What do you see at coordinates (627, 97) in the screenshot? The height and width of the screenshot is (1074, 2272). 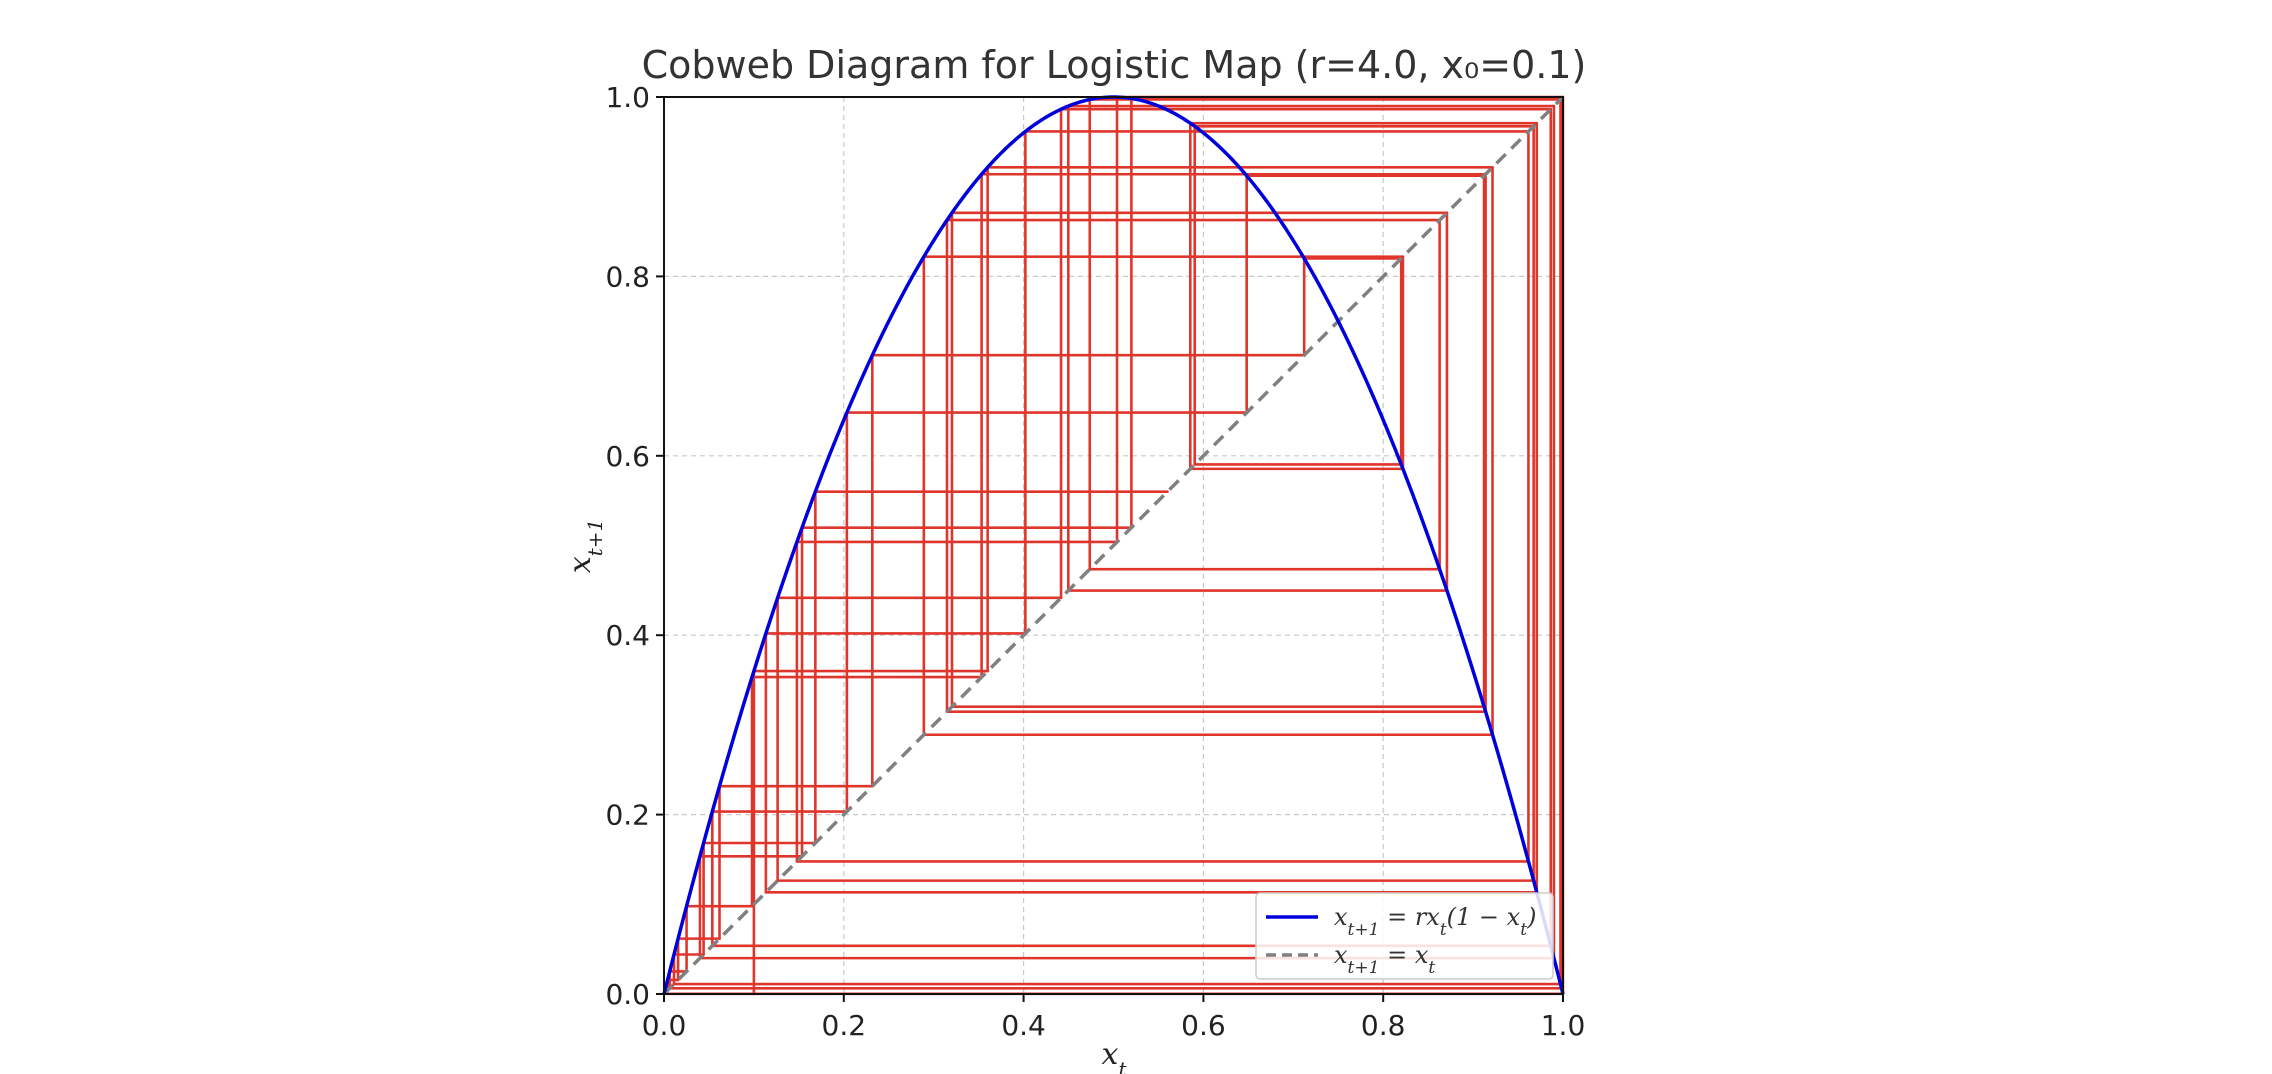 I see `y-tick-label: 1.0` at bounding box center [627, 97].